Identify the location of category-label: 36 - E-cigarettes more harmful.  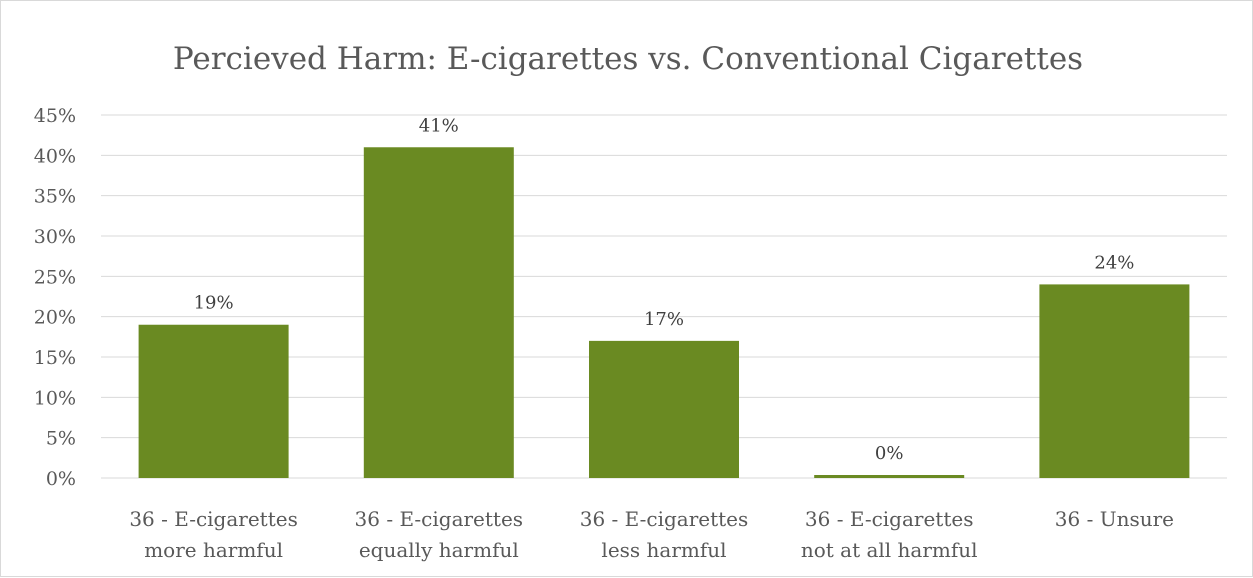
(213, 534).